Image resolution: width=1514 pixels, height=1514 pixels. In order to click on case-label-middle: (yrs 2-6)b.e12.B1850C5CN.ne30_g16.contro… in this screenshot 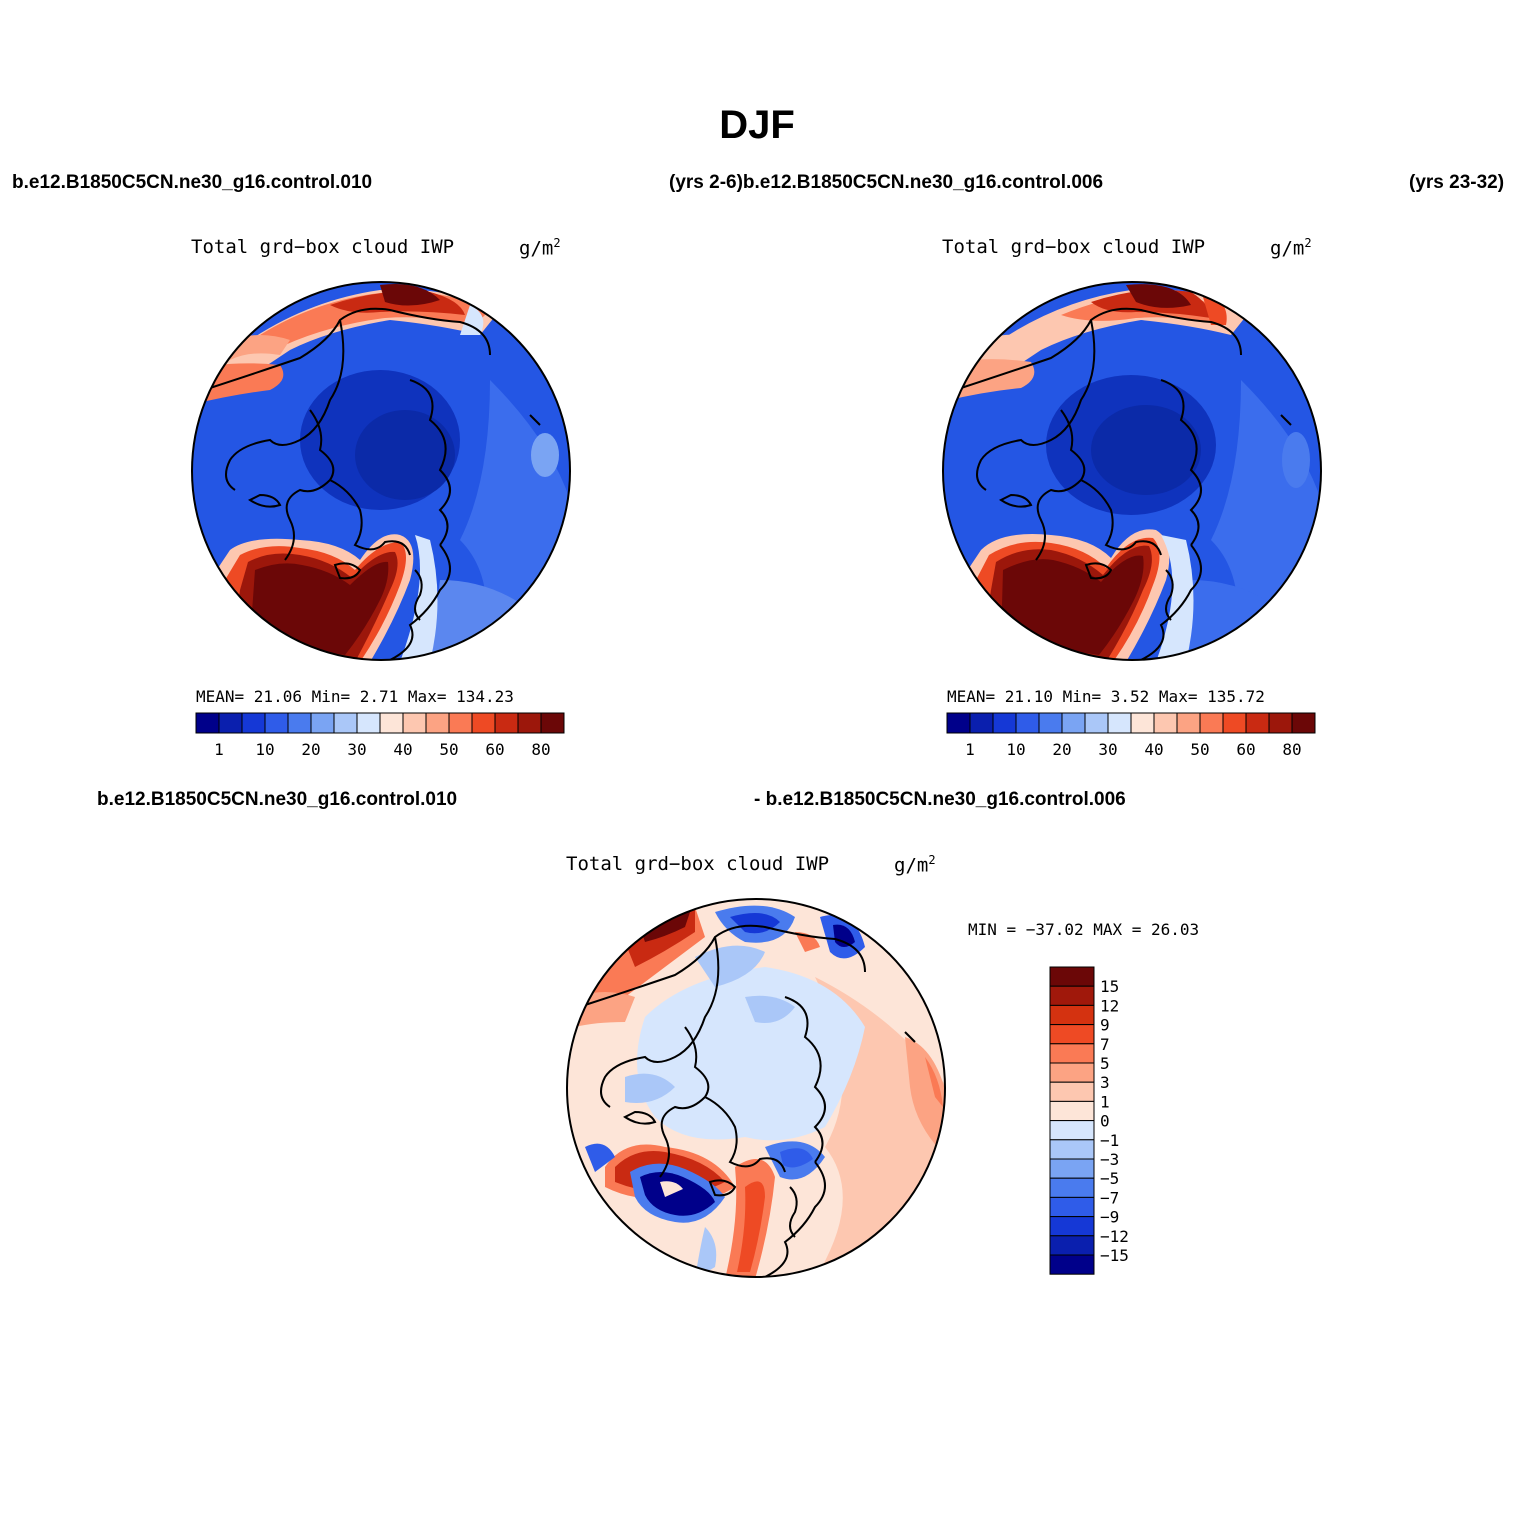, I will do `click(886, 182)`.